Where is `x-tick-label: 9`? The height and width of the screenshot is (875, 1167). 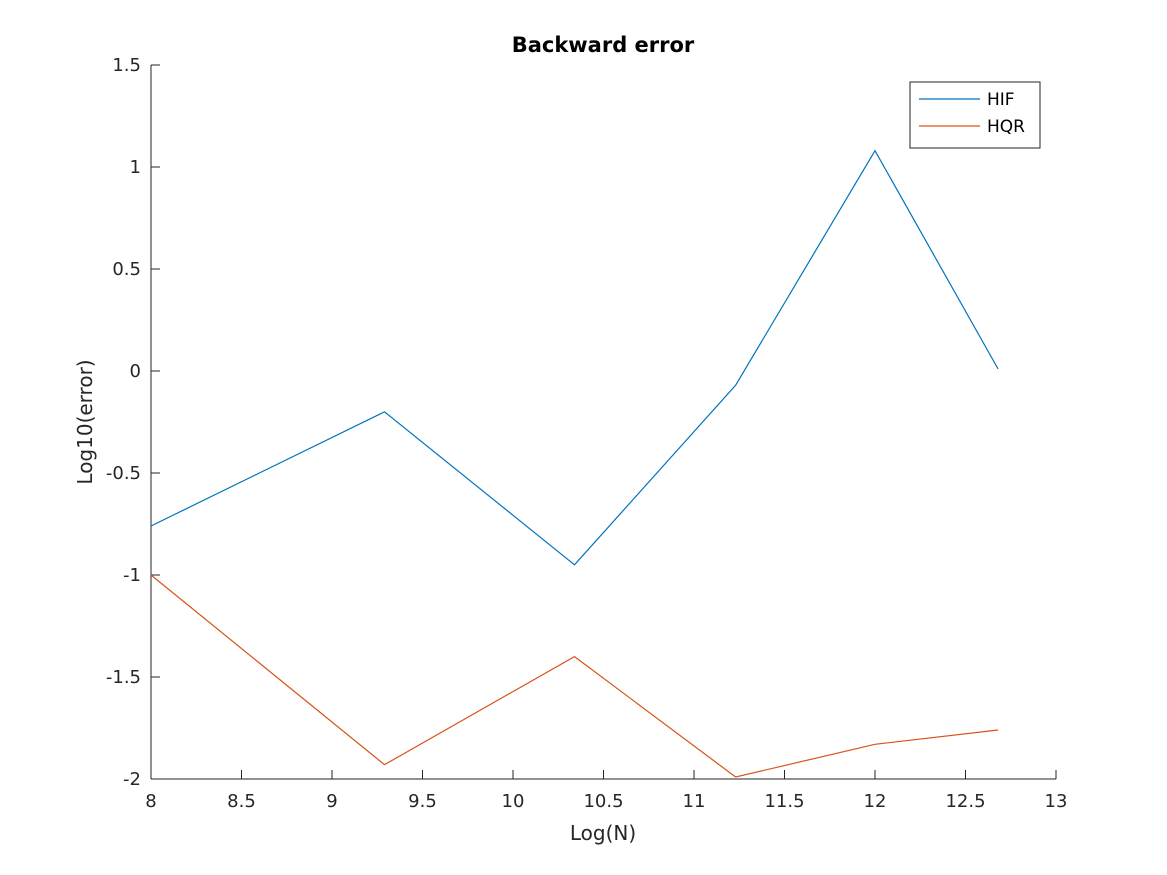
x-tick-label: 9 is located at coordinates (331, 801).